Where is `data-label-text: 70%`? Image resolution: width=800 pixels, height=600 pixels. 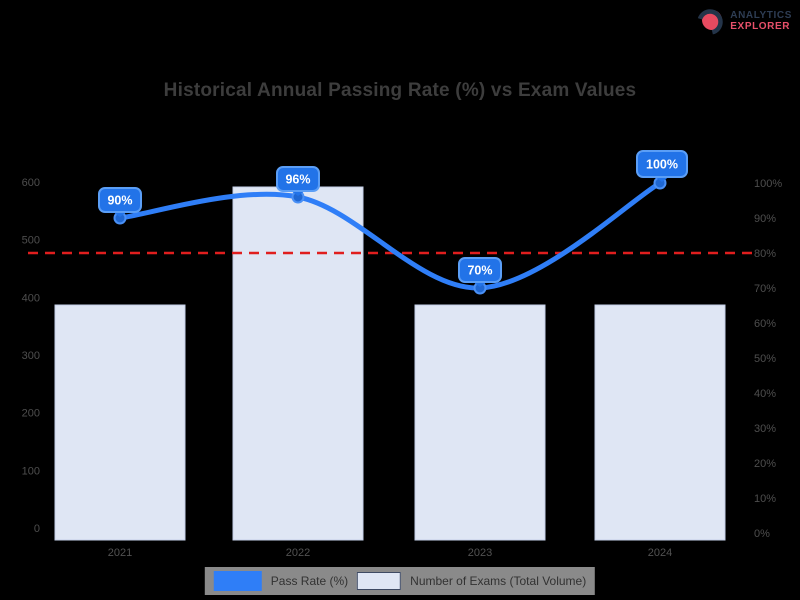
data-label-text: 70% is located at coordinates (479, 271).